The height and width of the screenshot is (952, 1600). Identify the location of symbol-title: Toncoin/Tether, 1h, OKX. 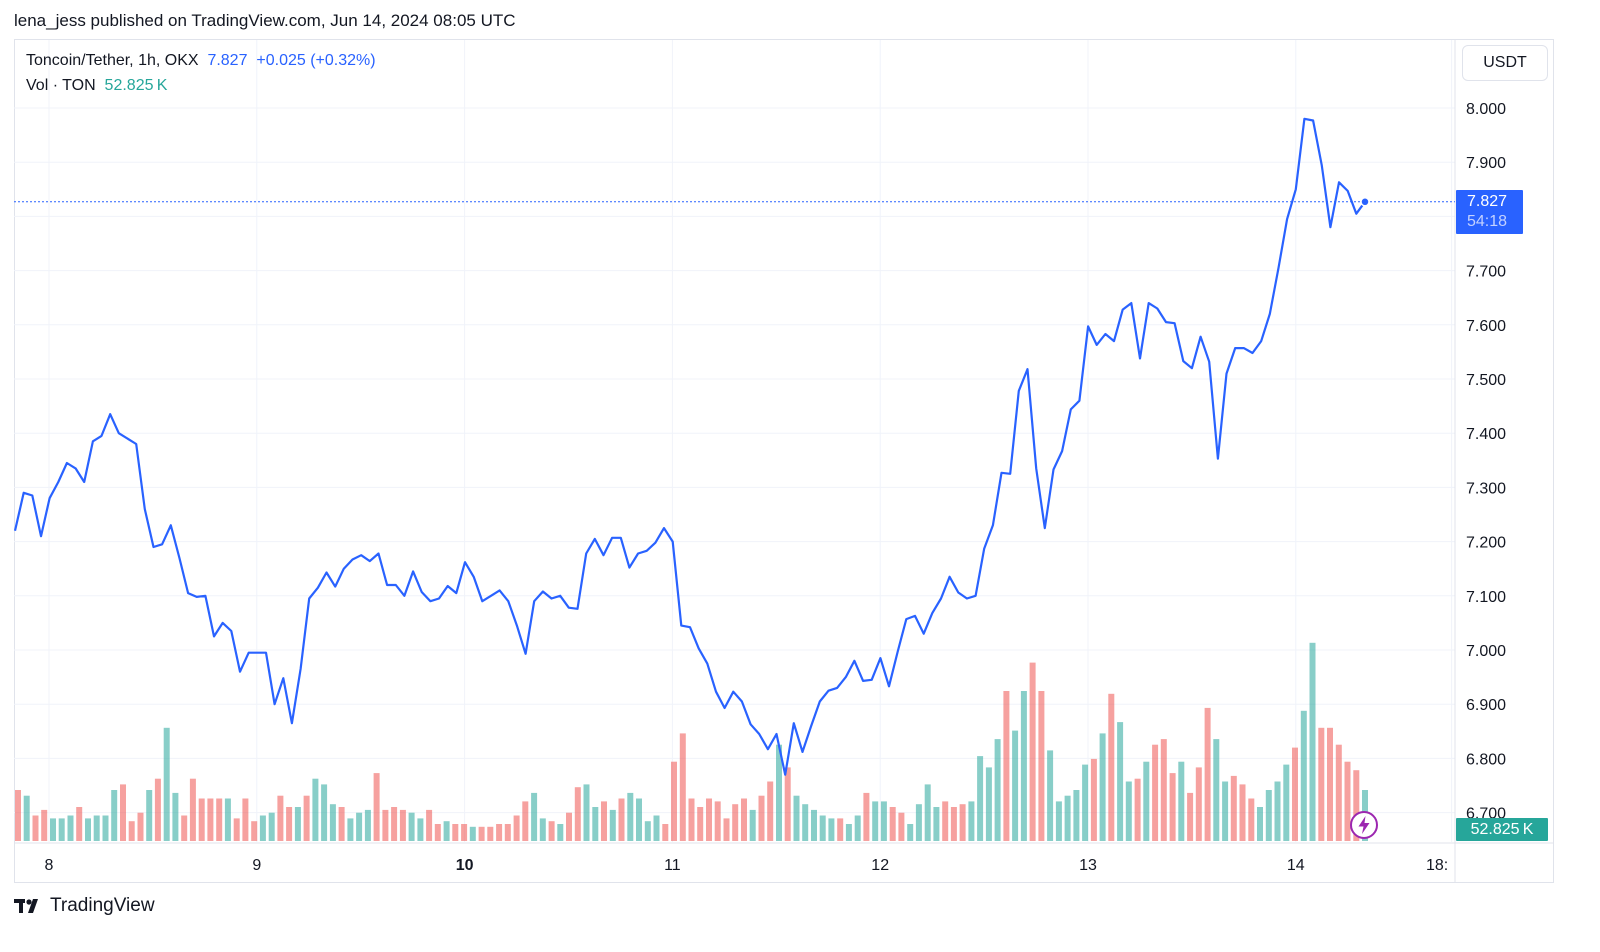
(112, 60).